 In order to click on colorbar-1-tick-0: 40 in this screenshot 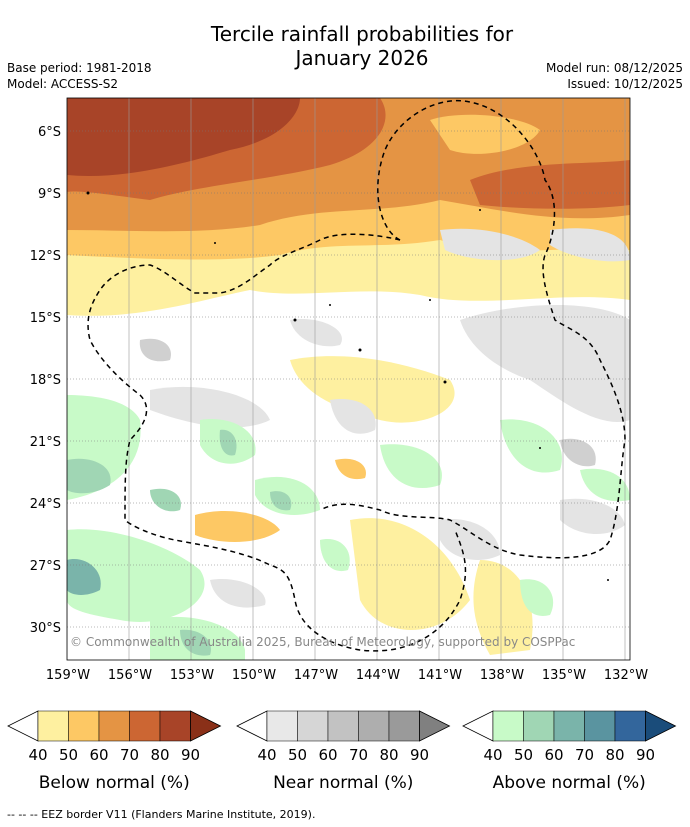, I will do `click(266, 755)`.